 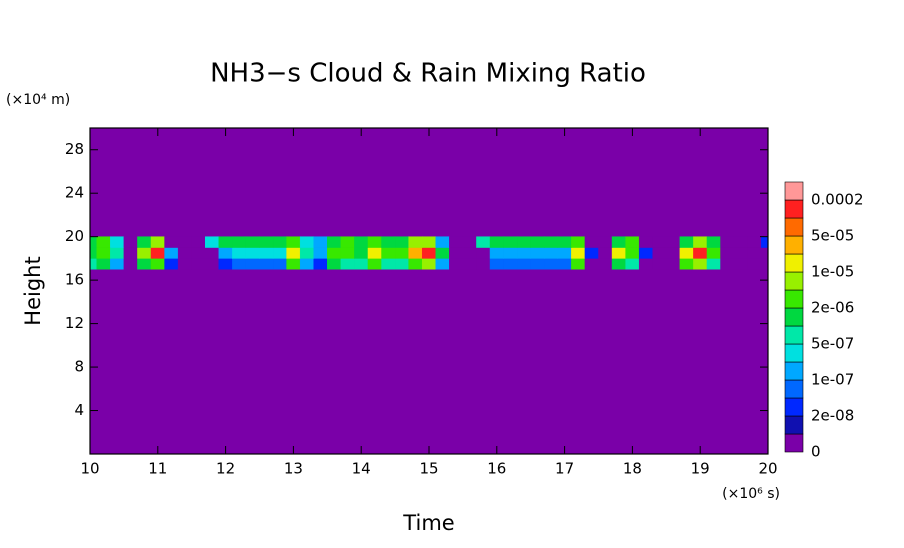 What do you see at coordinates (700, 469) in the screenshot?
I see `x-tick-label: 19` at bounding box center [700, 469].